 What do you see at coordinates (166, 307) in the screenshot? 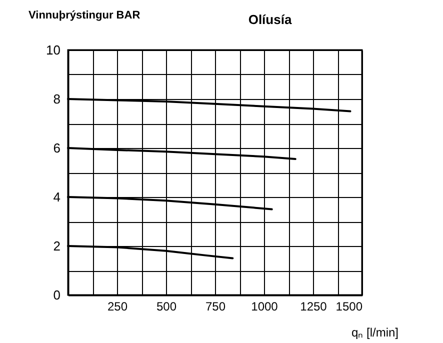
I see `x-tick-label: 500` at bounding box center [166, 307].